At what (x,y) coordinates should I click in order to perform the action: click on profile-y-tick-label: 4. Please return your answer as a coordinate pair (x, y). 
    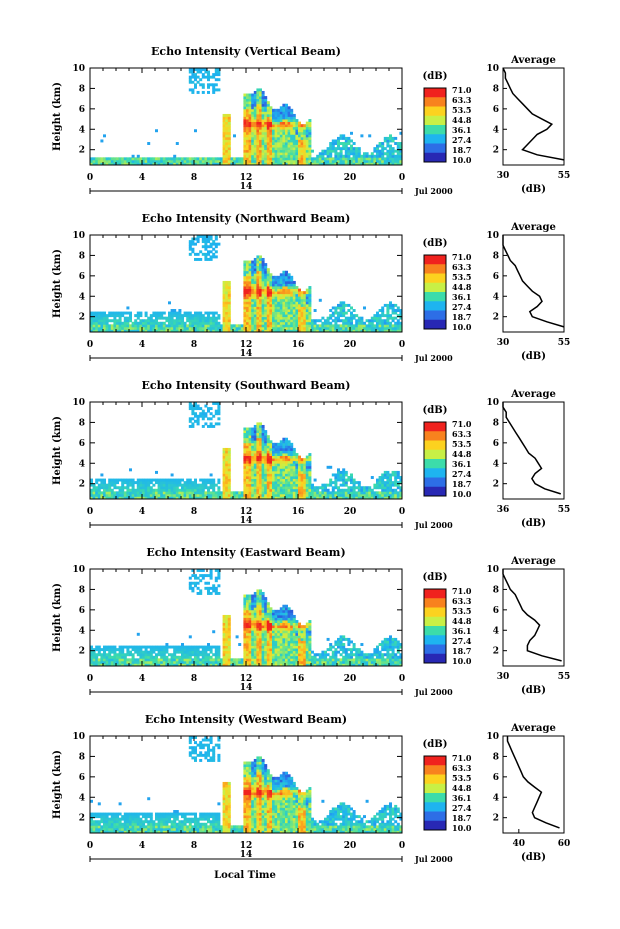
    Looking at the image, I should click on (496, 464).